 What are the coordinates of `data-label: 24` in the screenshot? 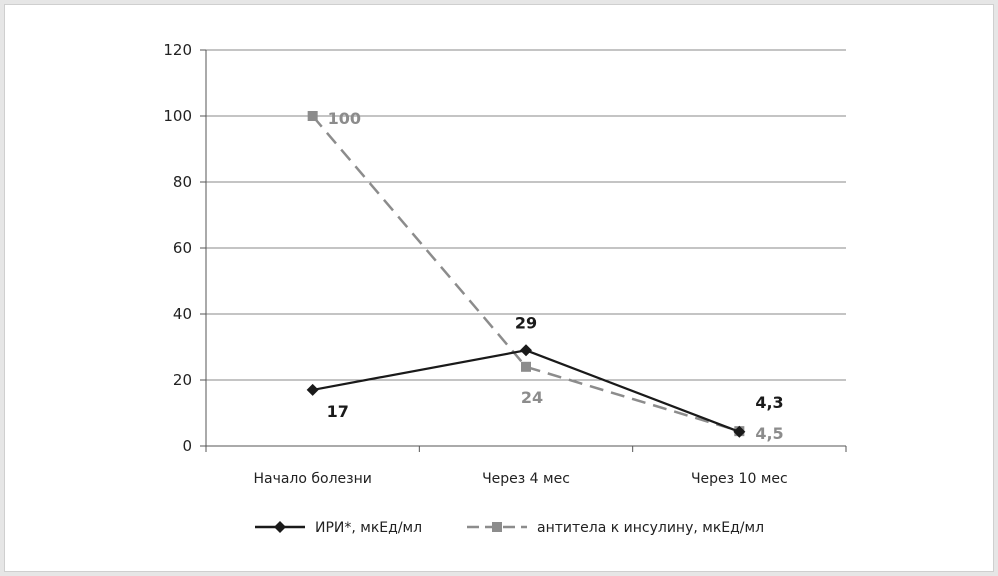 It's located at (532, 397).